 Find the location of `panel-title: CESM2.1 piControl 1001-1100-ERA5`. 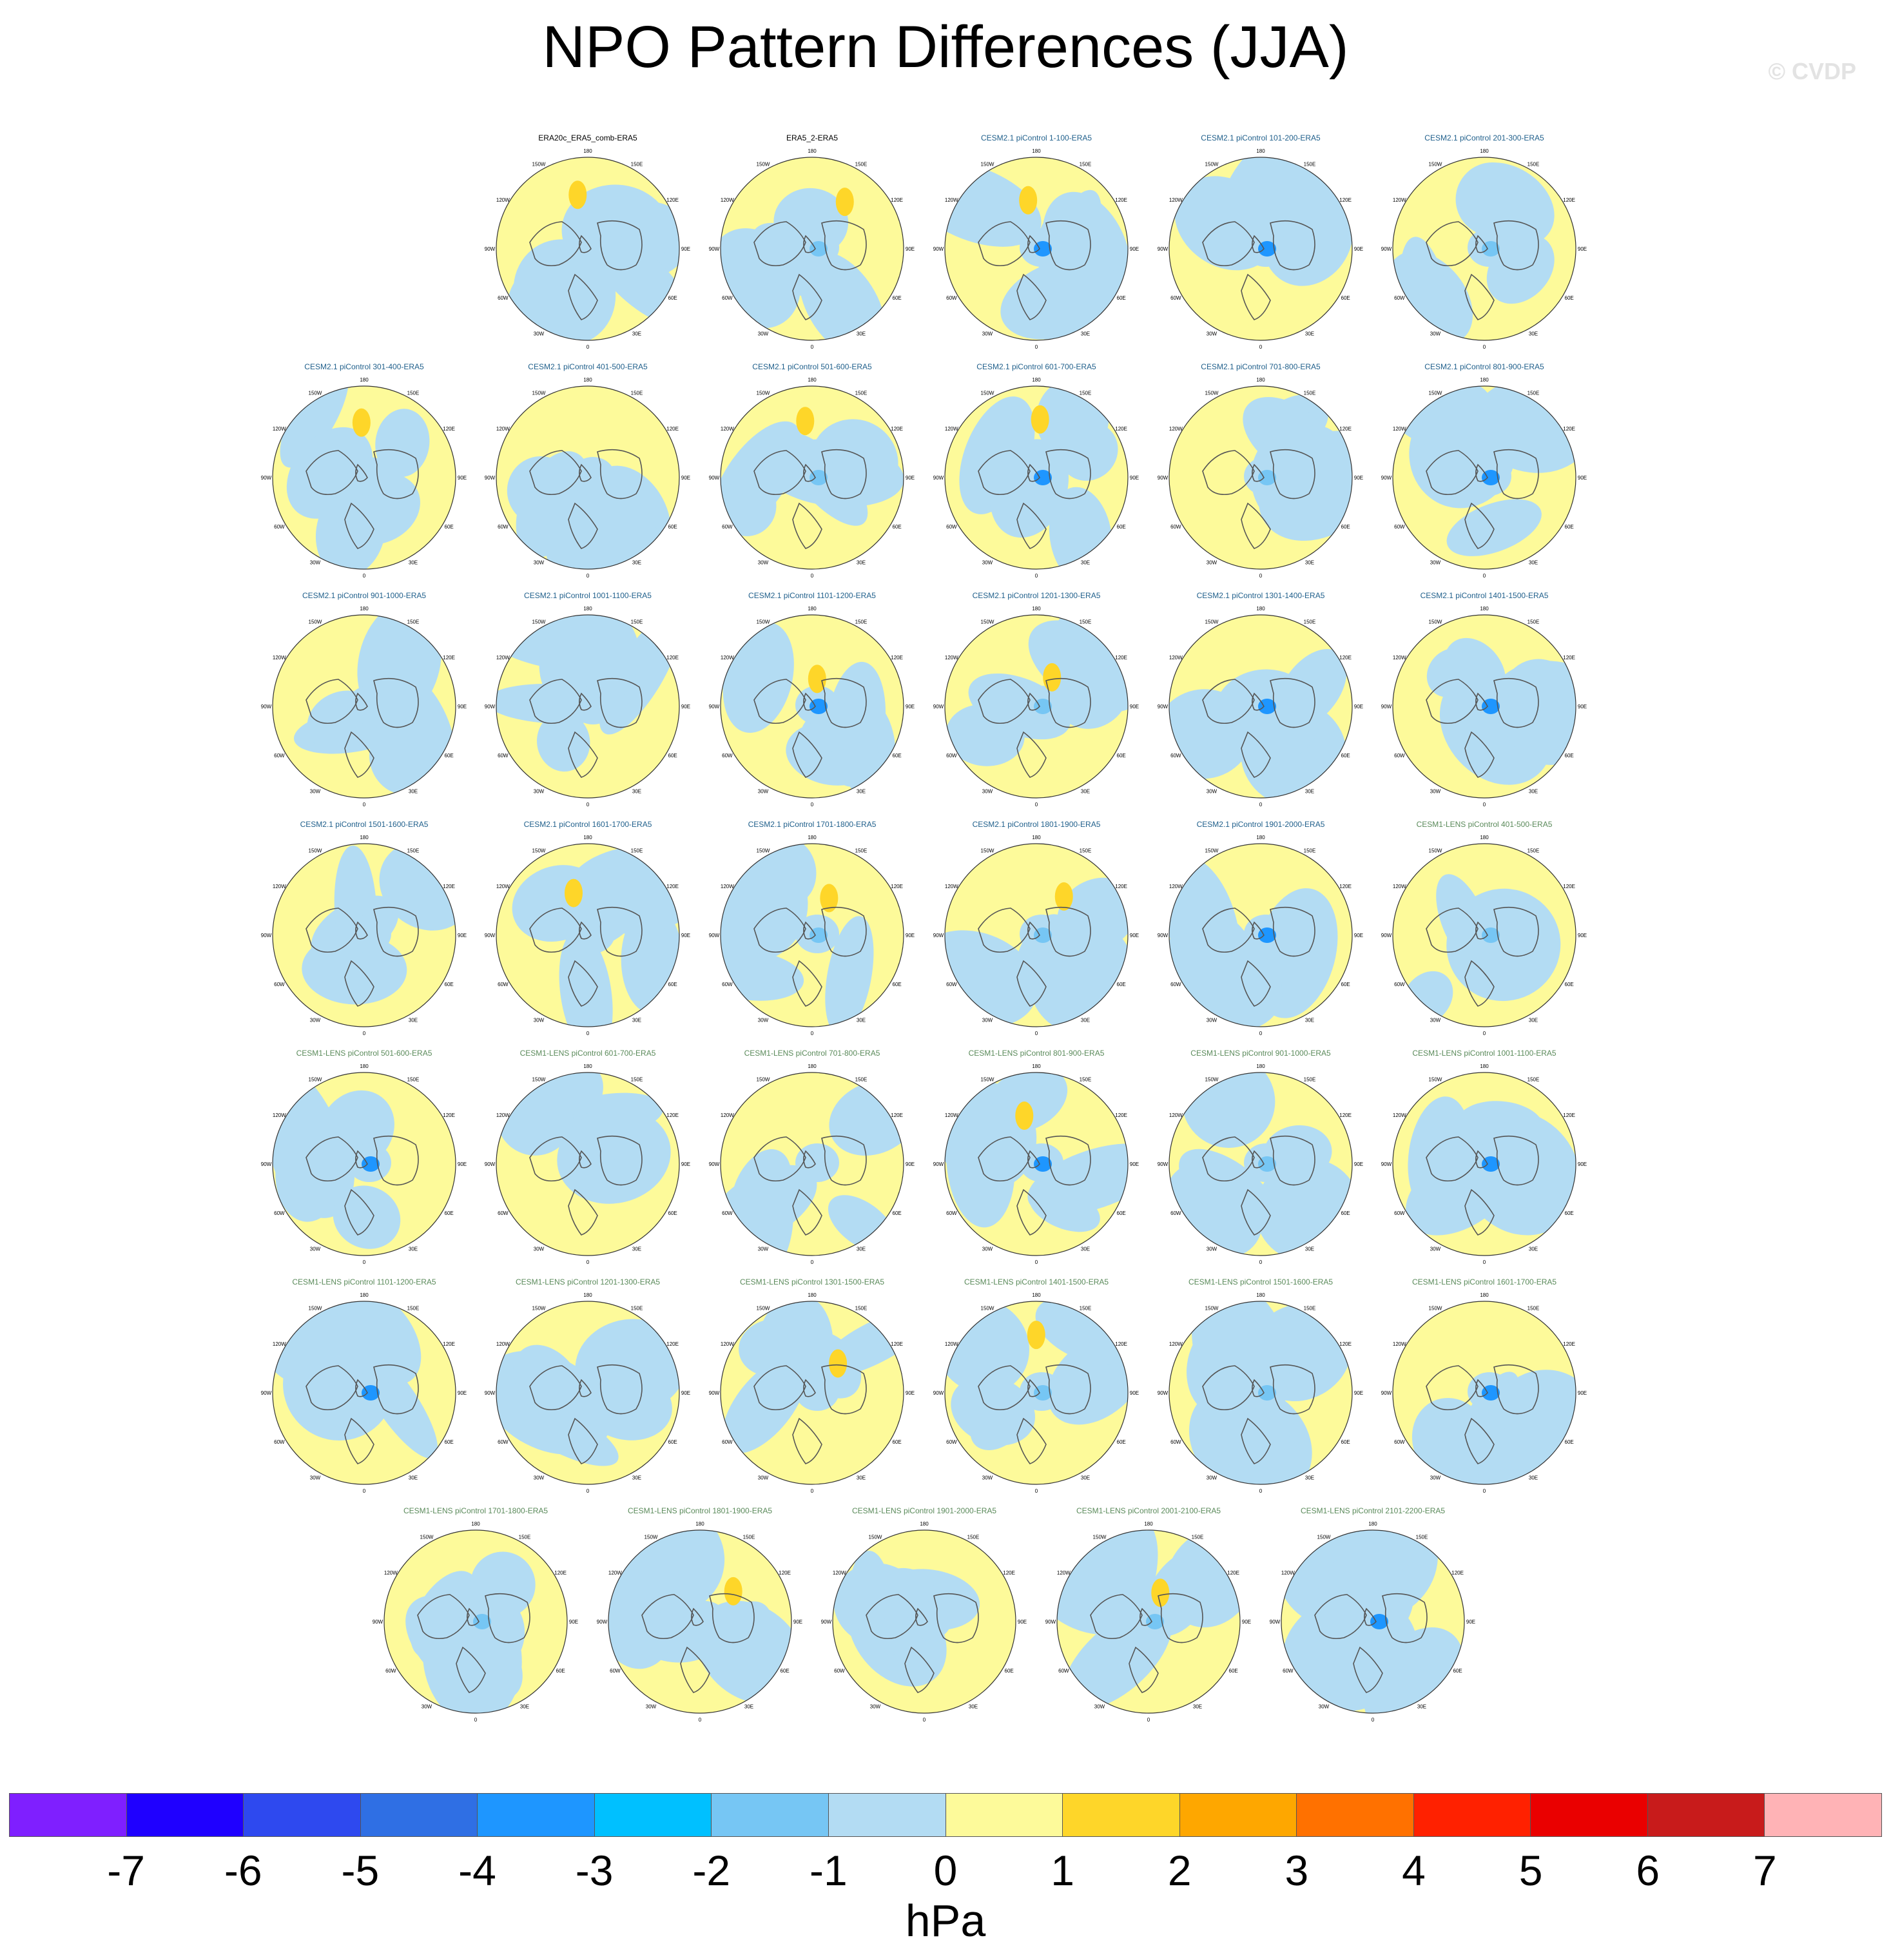

panel-title: CESM2.1 piControl 1001-1100-ERA5 is located at coordinates (588, 595).